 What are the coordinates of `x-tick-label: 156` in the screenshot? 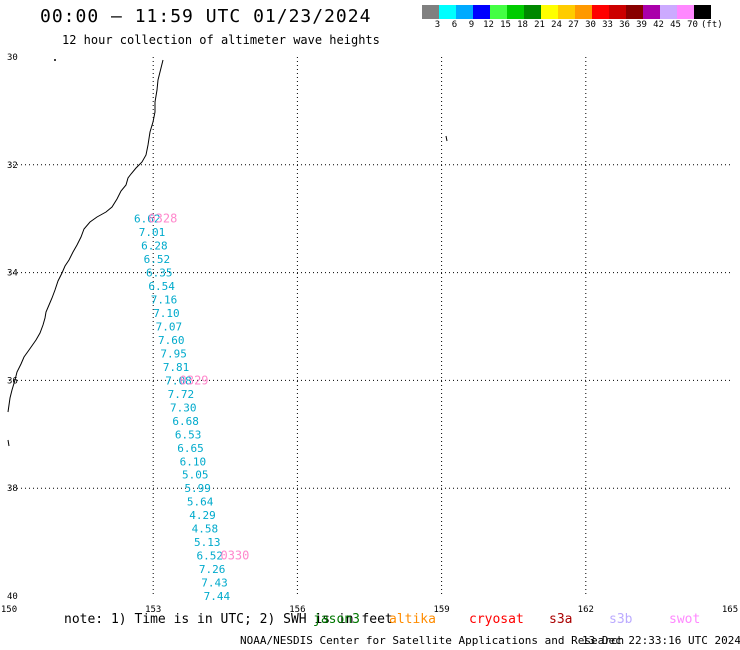 It's located at (297, 610).